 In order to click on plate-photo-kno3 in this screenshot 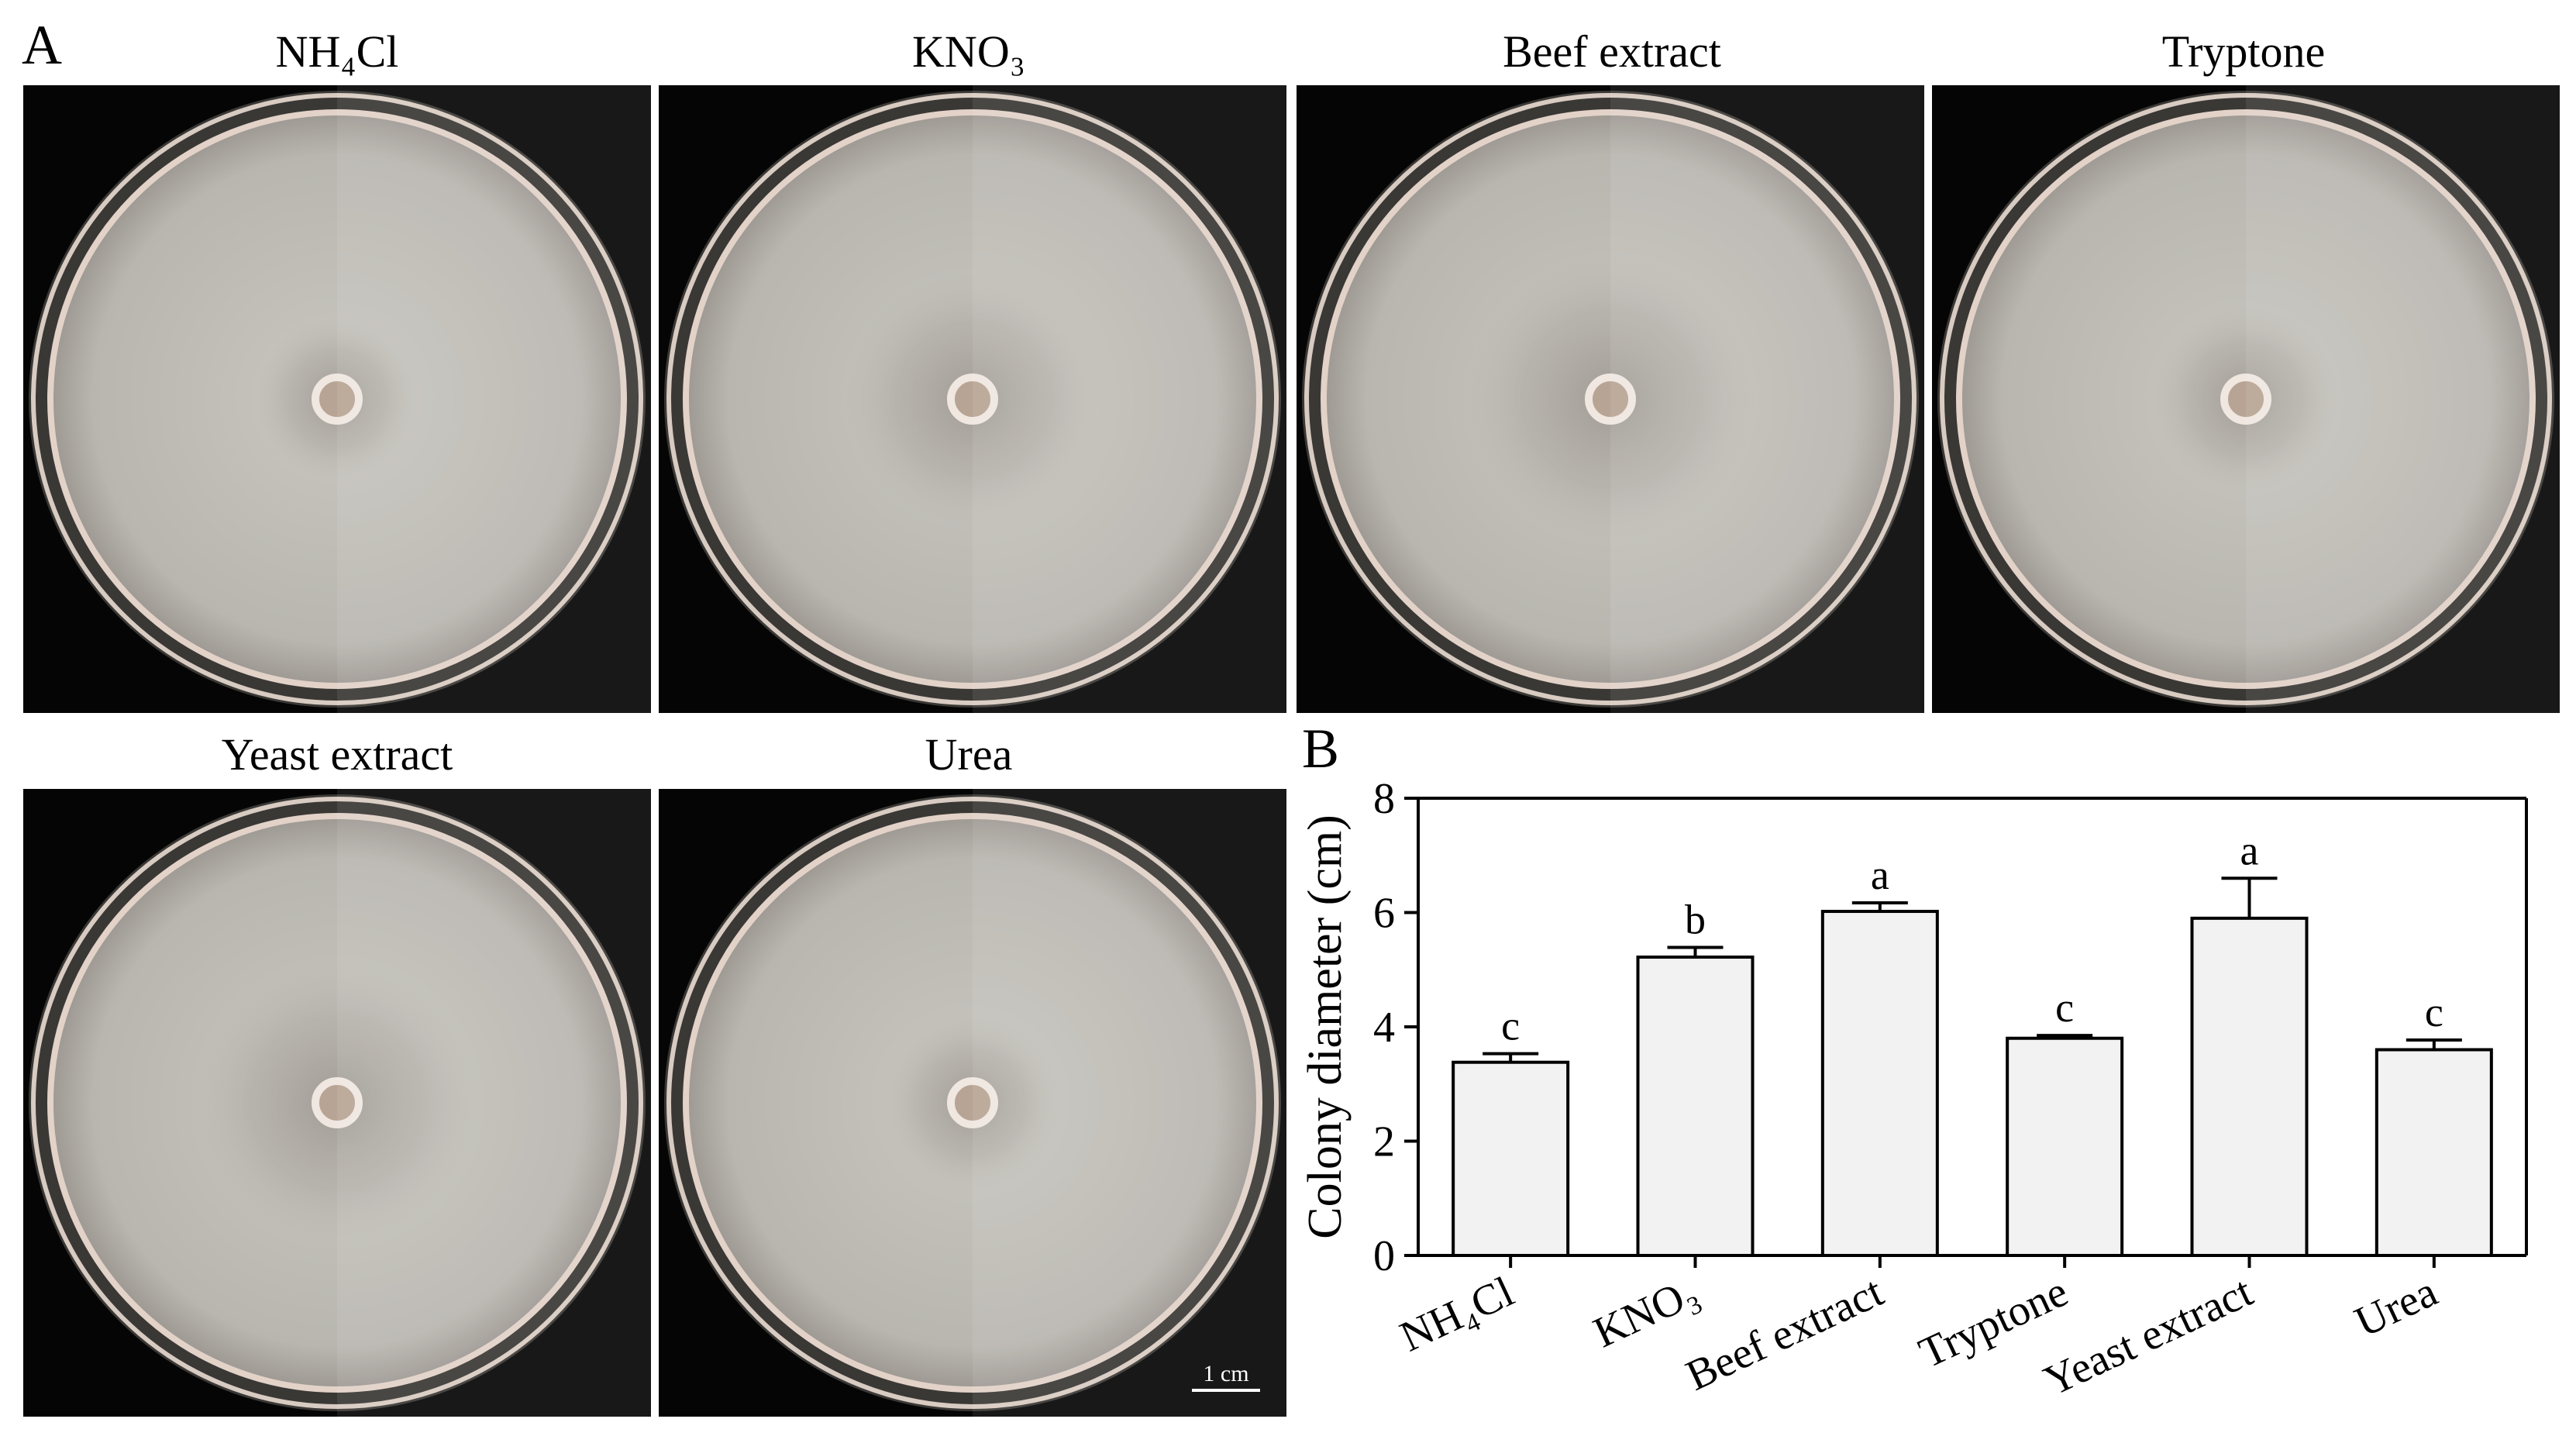, I will do `click(972, 399)`.